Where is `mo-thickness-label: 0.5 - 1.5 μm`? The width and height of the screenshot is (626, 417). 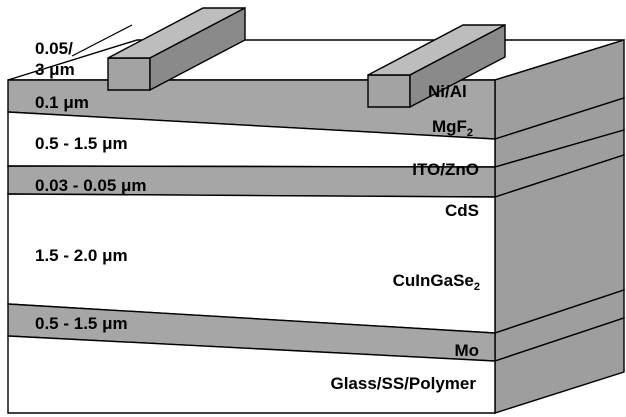 mo-thickness-label: 0.5 - 1.5 μm is located at coordinates (81, 323).